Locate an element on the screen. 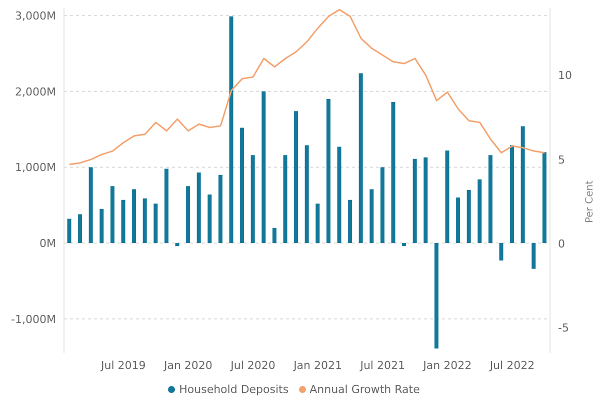  y-tick-label: -1,000M is located at coordinates (33, 319).